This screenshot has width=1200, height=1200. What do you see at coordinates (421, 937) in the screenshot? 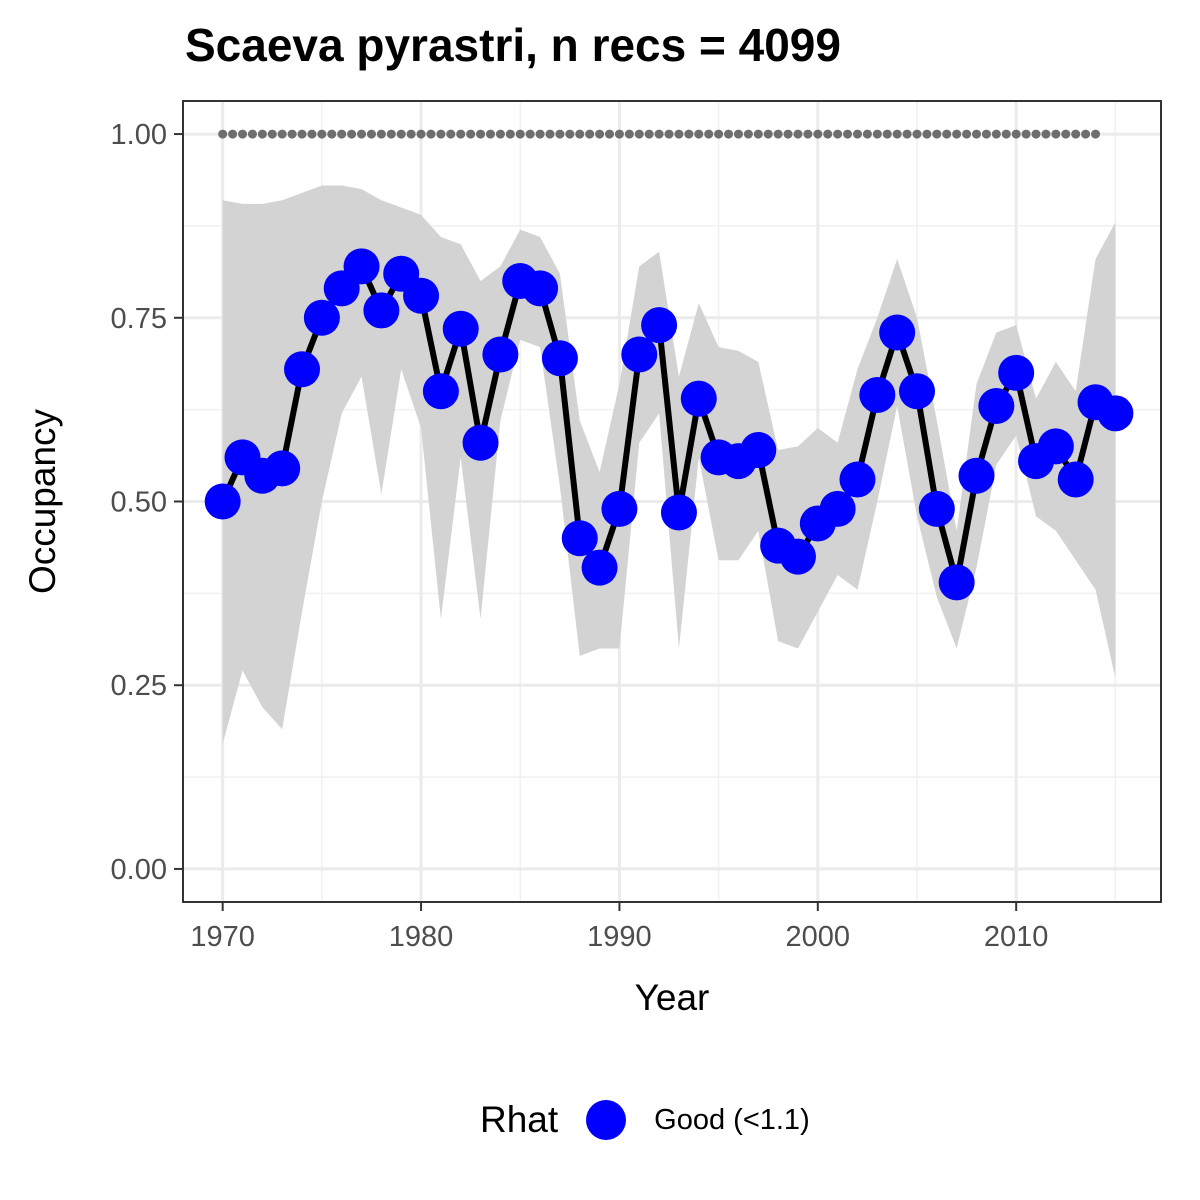
I see `x-tick-label: 1980` at bounding box center [421, 937].